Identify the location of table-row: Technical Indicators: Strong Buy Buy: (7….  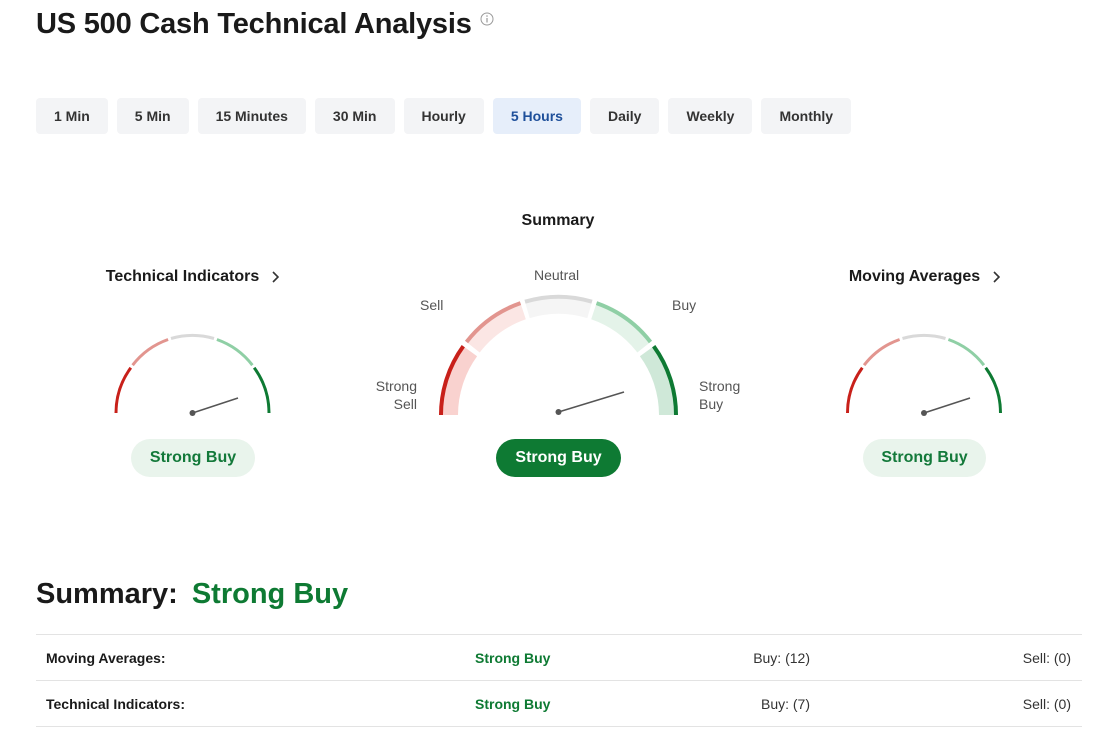
(559, 703).